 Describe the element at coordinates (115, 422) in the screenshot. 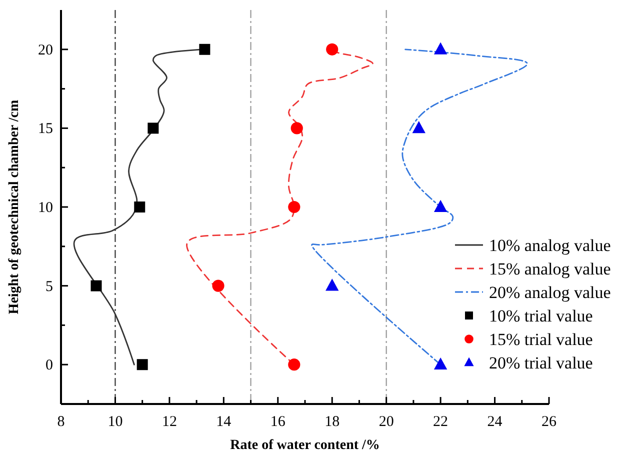

I see `x-tick-label: 10` at that location.